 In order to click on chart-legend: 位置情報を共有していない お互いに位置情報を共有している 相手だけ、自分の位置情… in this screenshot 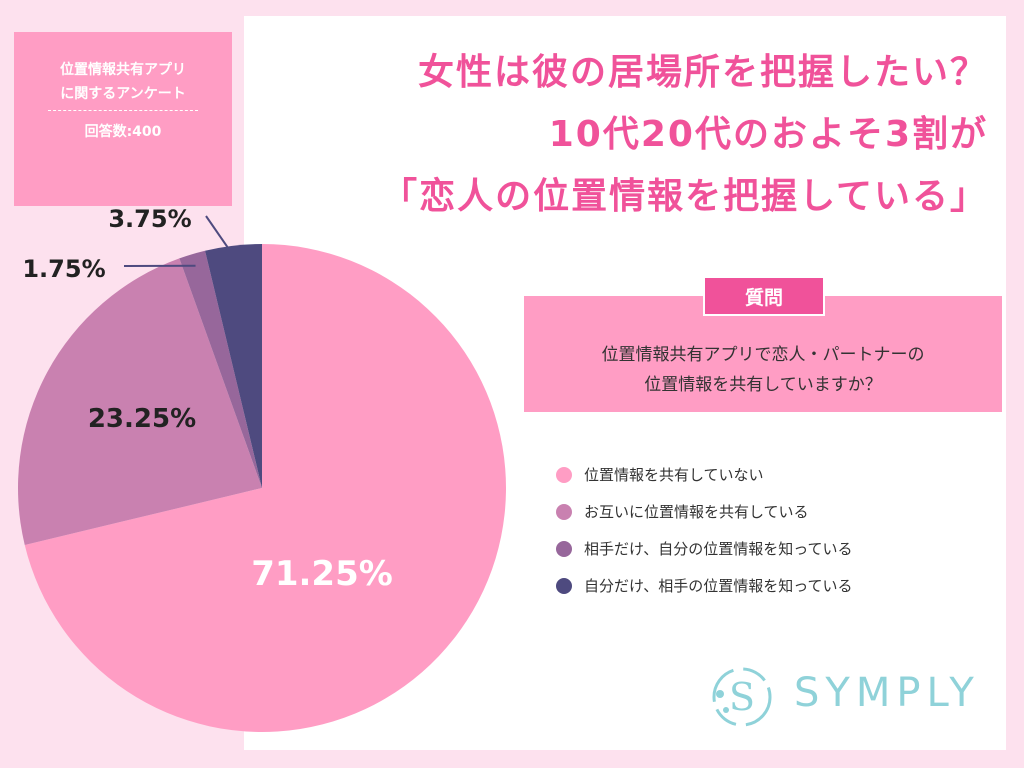, I will do `click(704, 530)`.